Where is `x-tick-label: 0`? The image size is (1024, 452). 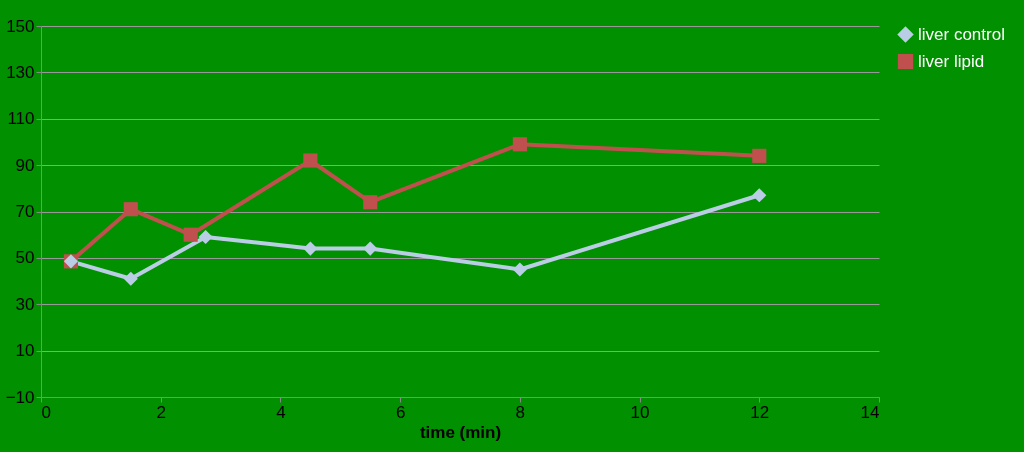
x-tick-label: 0 is located at coordinates (46, 412).